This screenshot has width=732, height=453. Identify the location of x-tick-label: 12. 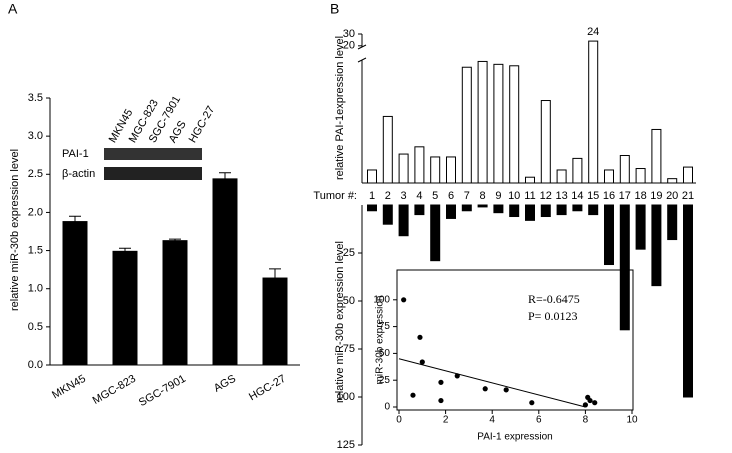
(546, 196).